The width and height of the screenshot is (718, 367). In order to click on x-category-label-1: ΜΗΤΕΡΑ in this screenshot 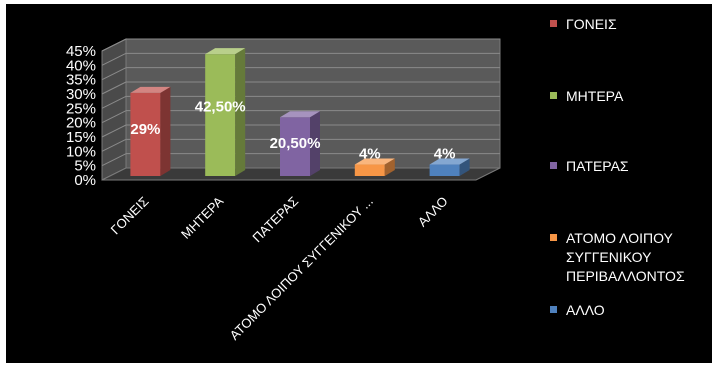, I will do `click(202, 217)`.